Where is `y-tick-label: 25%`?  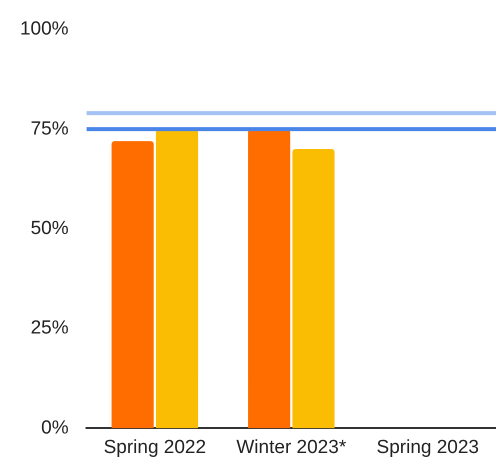 y-tick-label: 25% is located at coordinates (49, 328).